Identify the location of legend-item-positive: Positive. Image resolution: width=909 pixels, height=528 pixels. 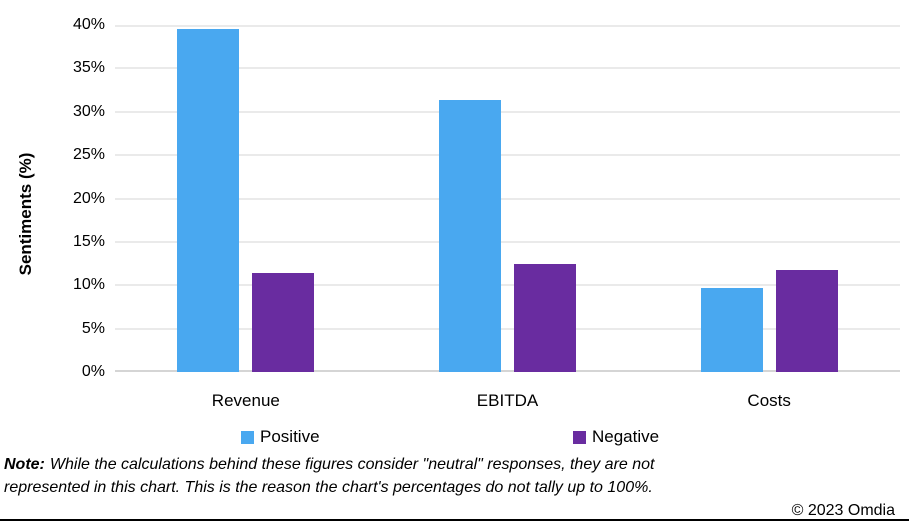
(280, 437).